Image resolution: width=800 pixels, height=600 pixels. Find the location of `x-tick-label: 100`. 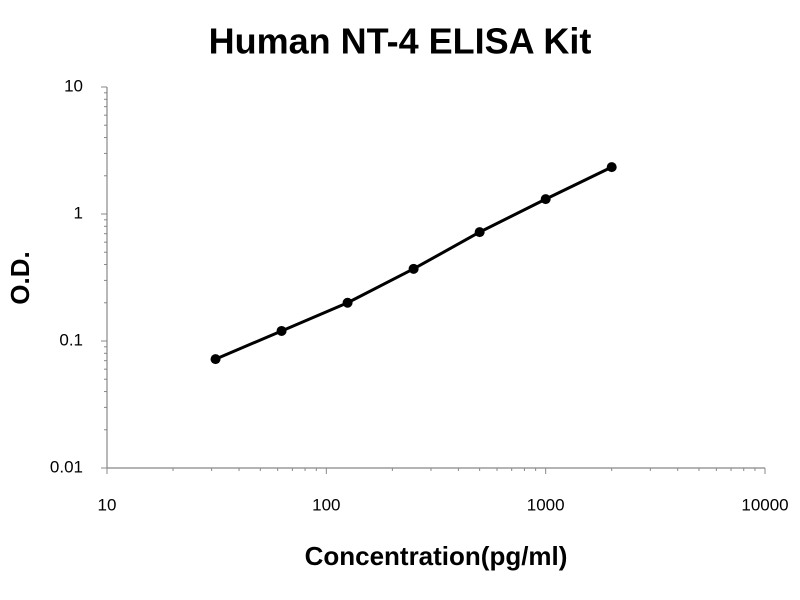

x-tick-label: 100 is located at coordinates (326, 504).